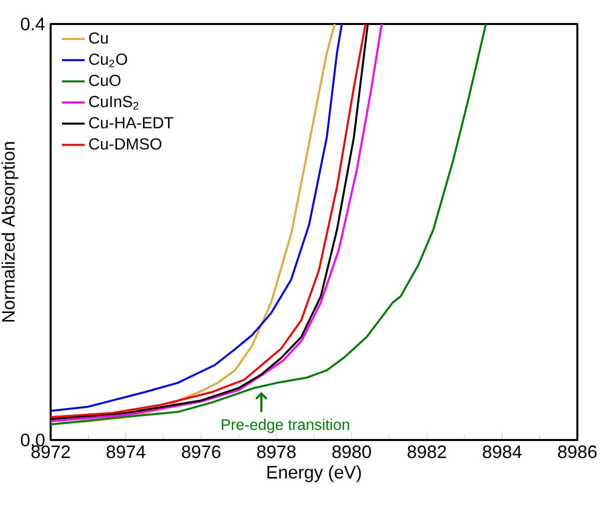 This screenshot has width=600, height=514. What do you see at coordinates (98, 38) in the screenshot?
I see `legend-label: Cu` at bounding box center [98, 38].